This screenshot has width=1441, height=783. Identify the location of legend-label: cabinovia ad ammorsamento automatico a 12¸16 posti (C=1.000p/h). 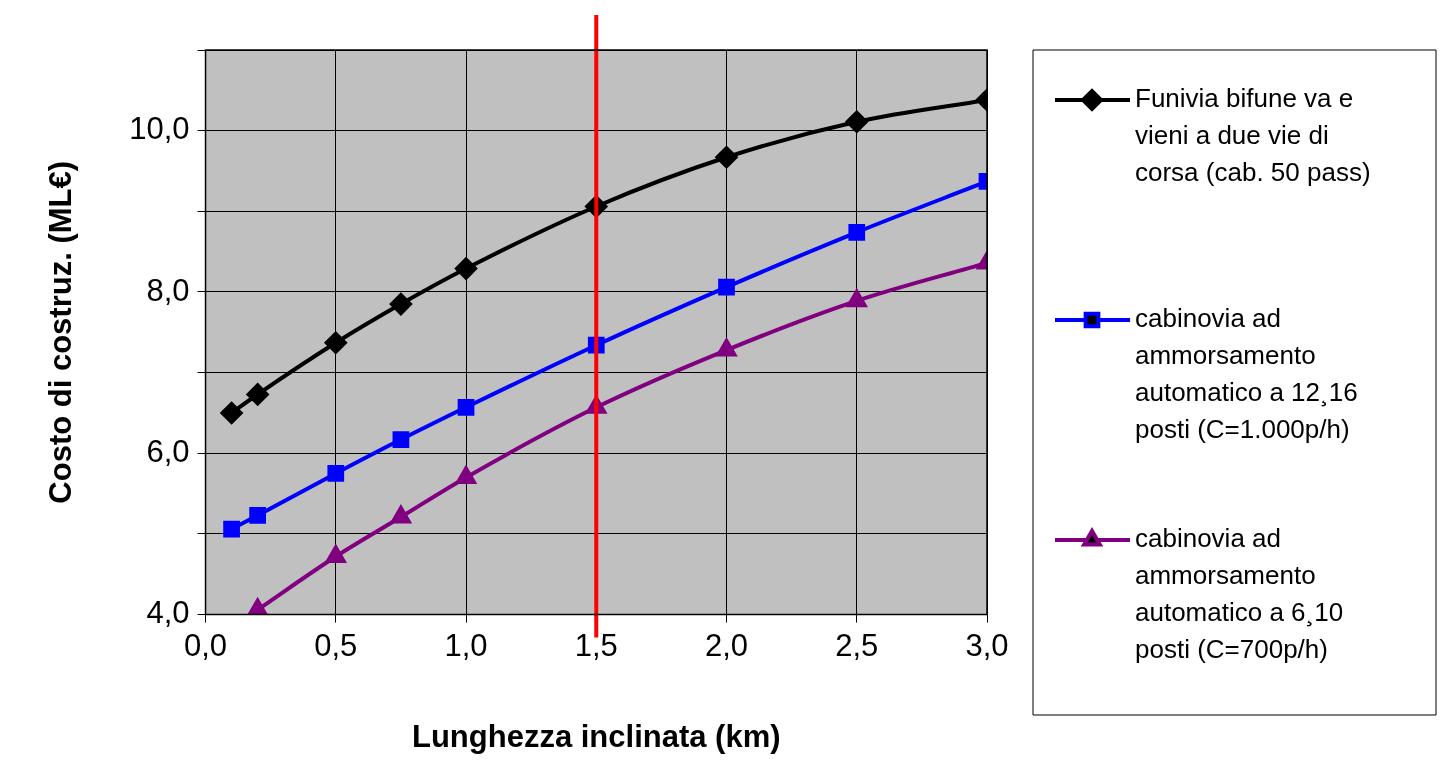
(1246, 374).